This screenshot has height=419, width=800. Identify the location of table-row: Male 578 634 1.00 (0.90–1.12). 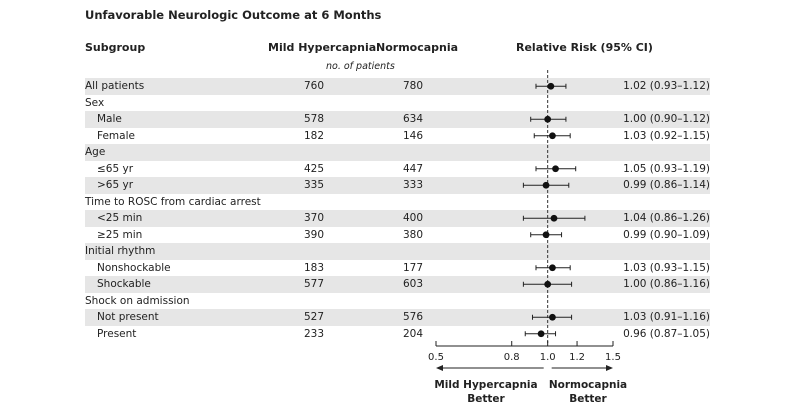
(397, 119).